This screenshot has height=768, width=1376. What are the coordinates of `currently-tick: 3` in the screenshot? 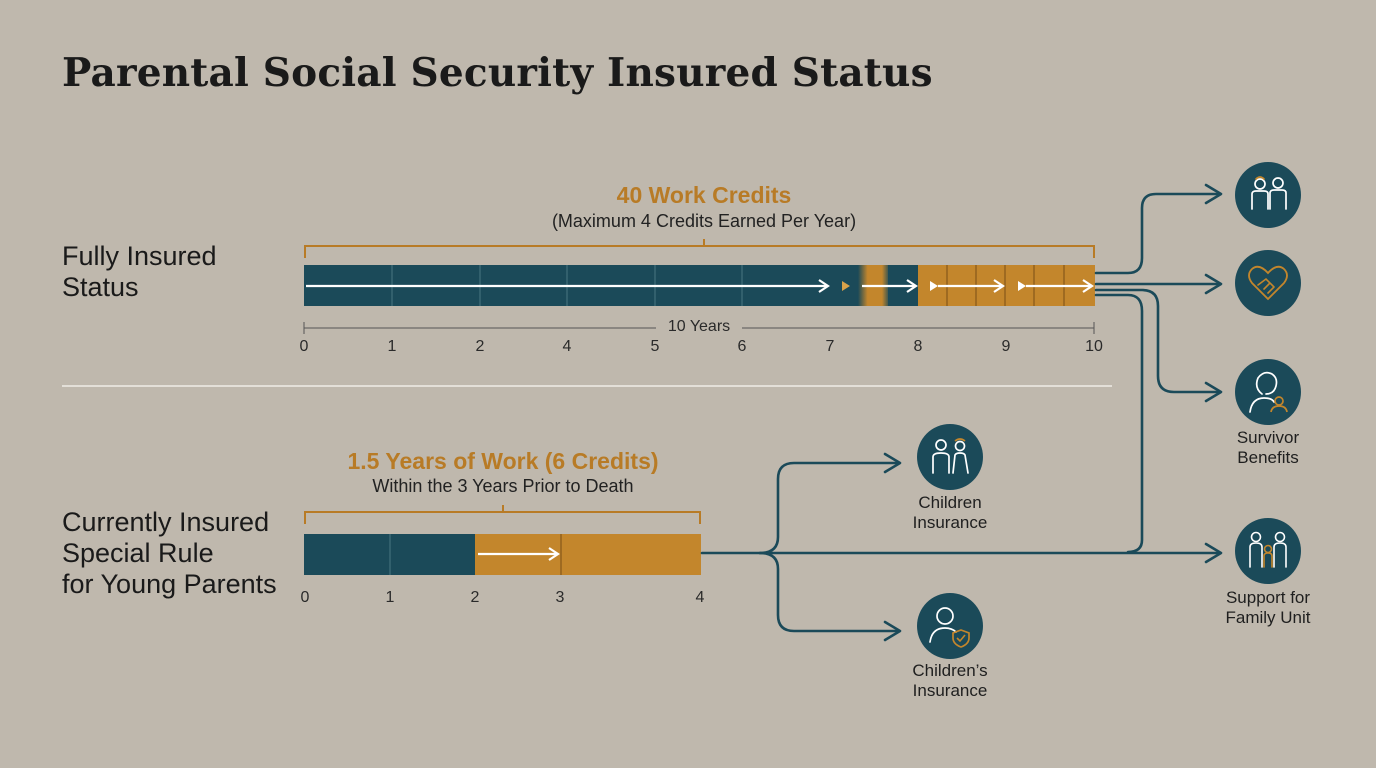 It's located at (560, 597).